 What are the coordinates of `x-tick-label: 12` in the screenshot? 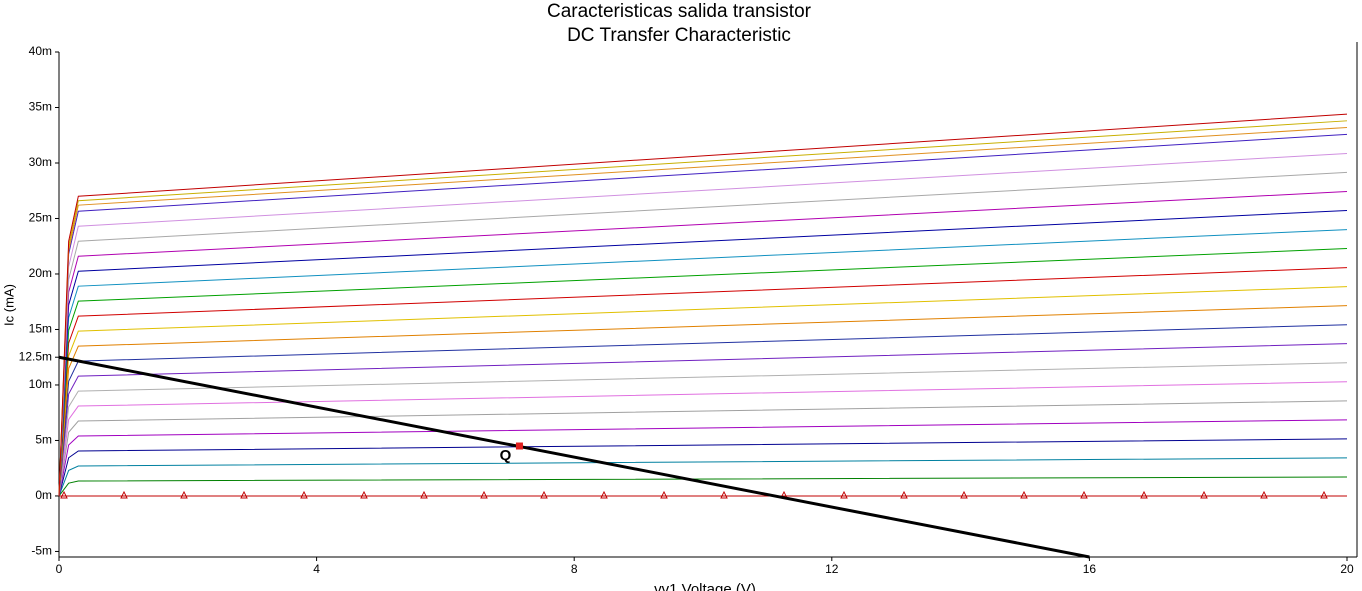 It's located at (832, 569).